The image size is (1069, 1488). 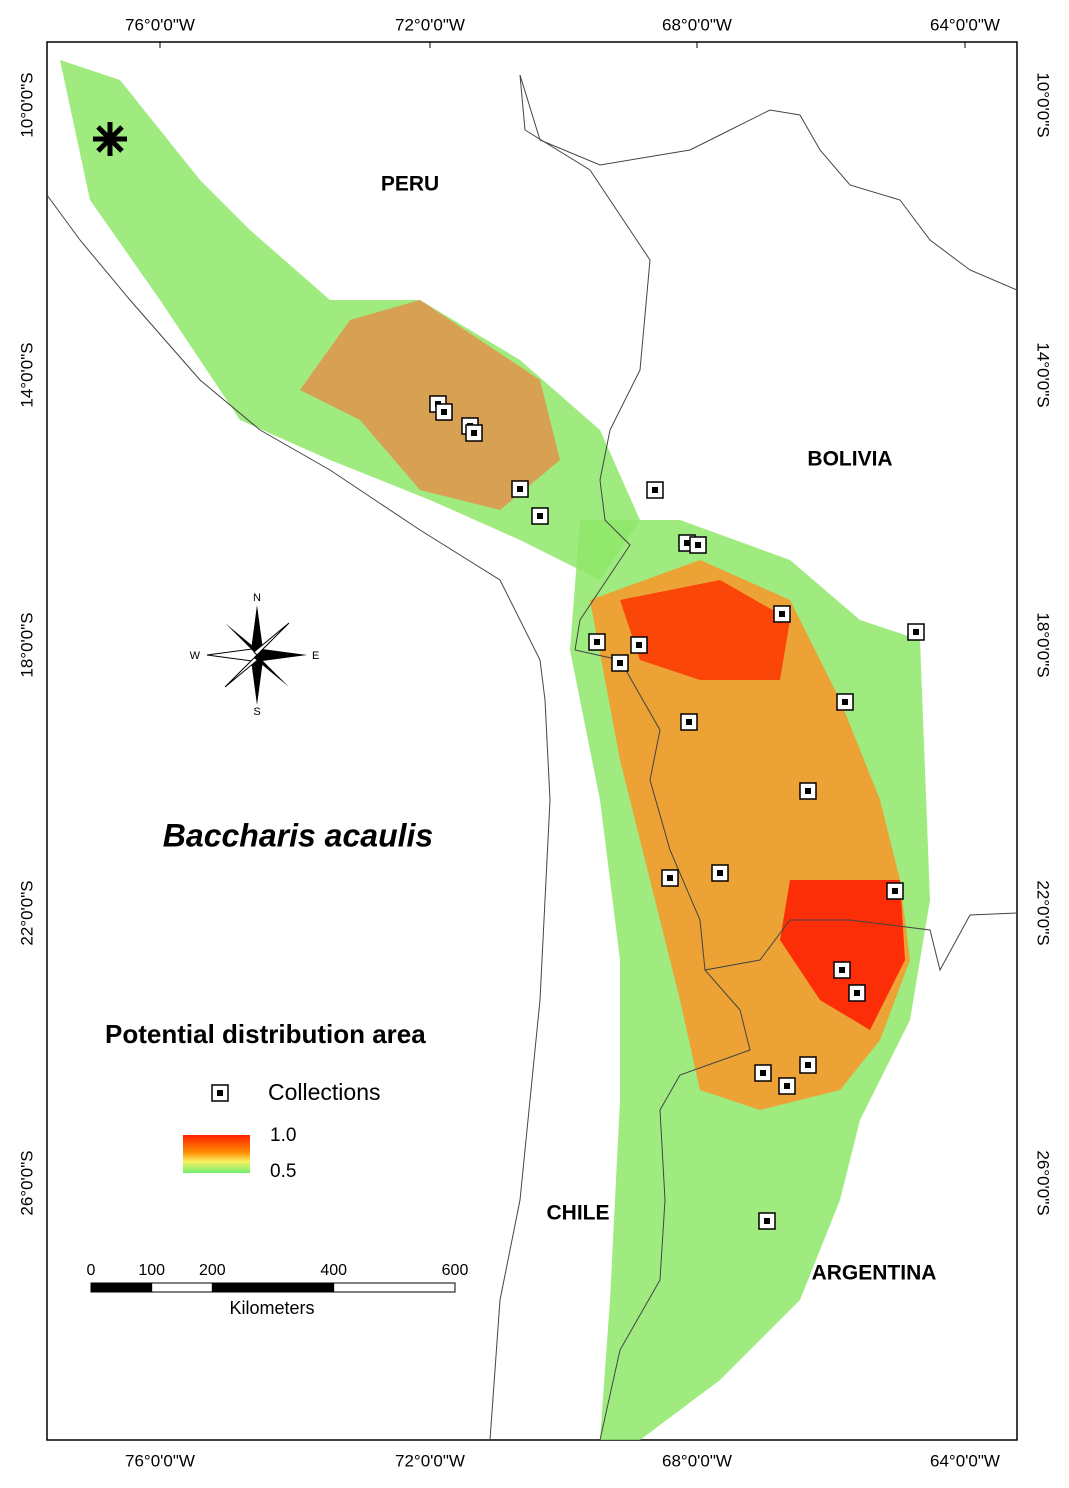 What do you see at coordinates (265, 1034) in the screenshot?
I see `legend-title: Potential distribution area` at bounding box center [265, 1034].